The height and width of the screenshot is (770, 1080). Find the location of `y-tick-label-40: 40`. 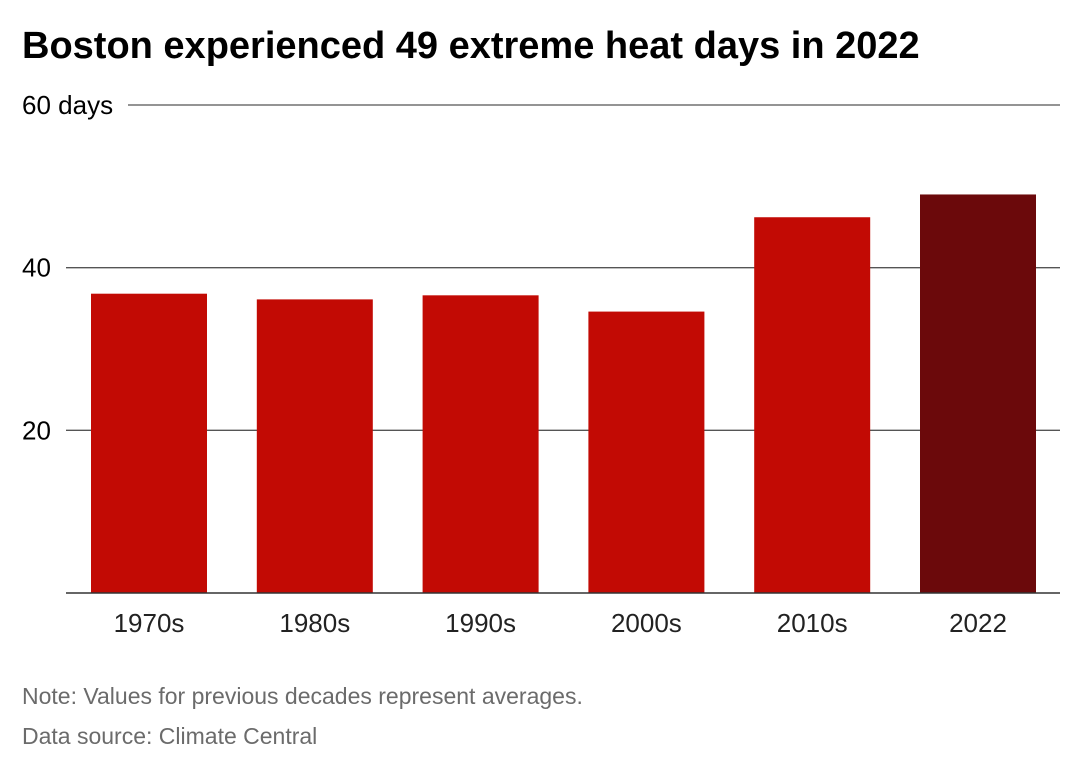

y-tick-label-40: 40 is located at coordinates (36, 268).